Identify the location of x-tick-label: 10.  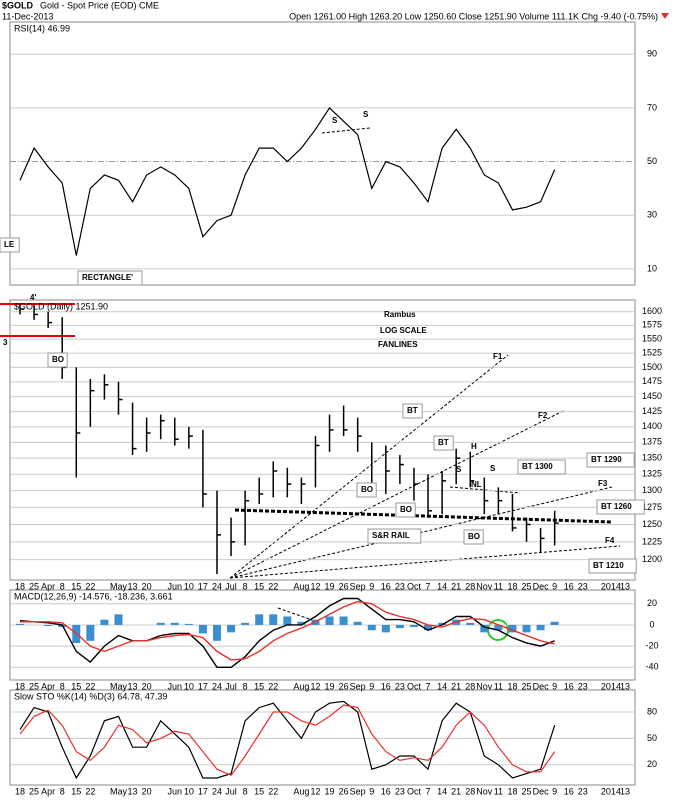
(189, 686).